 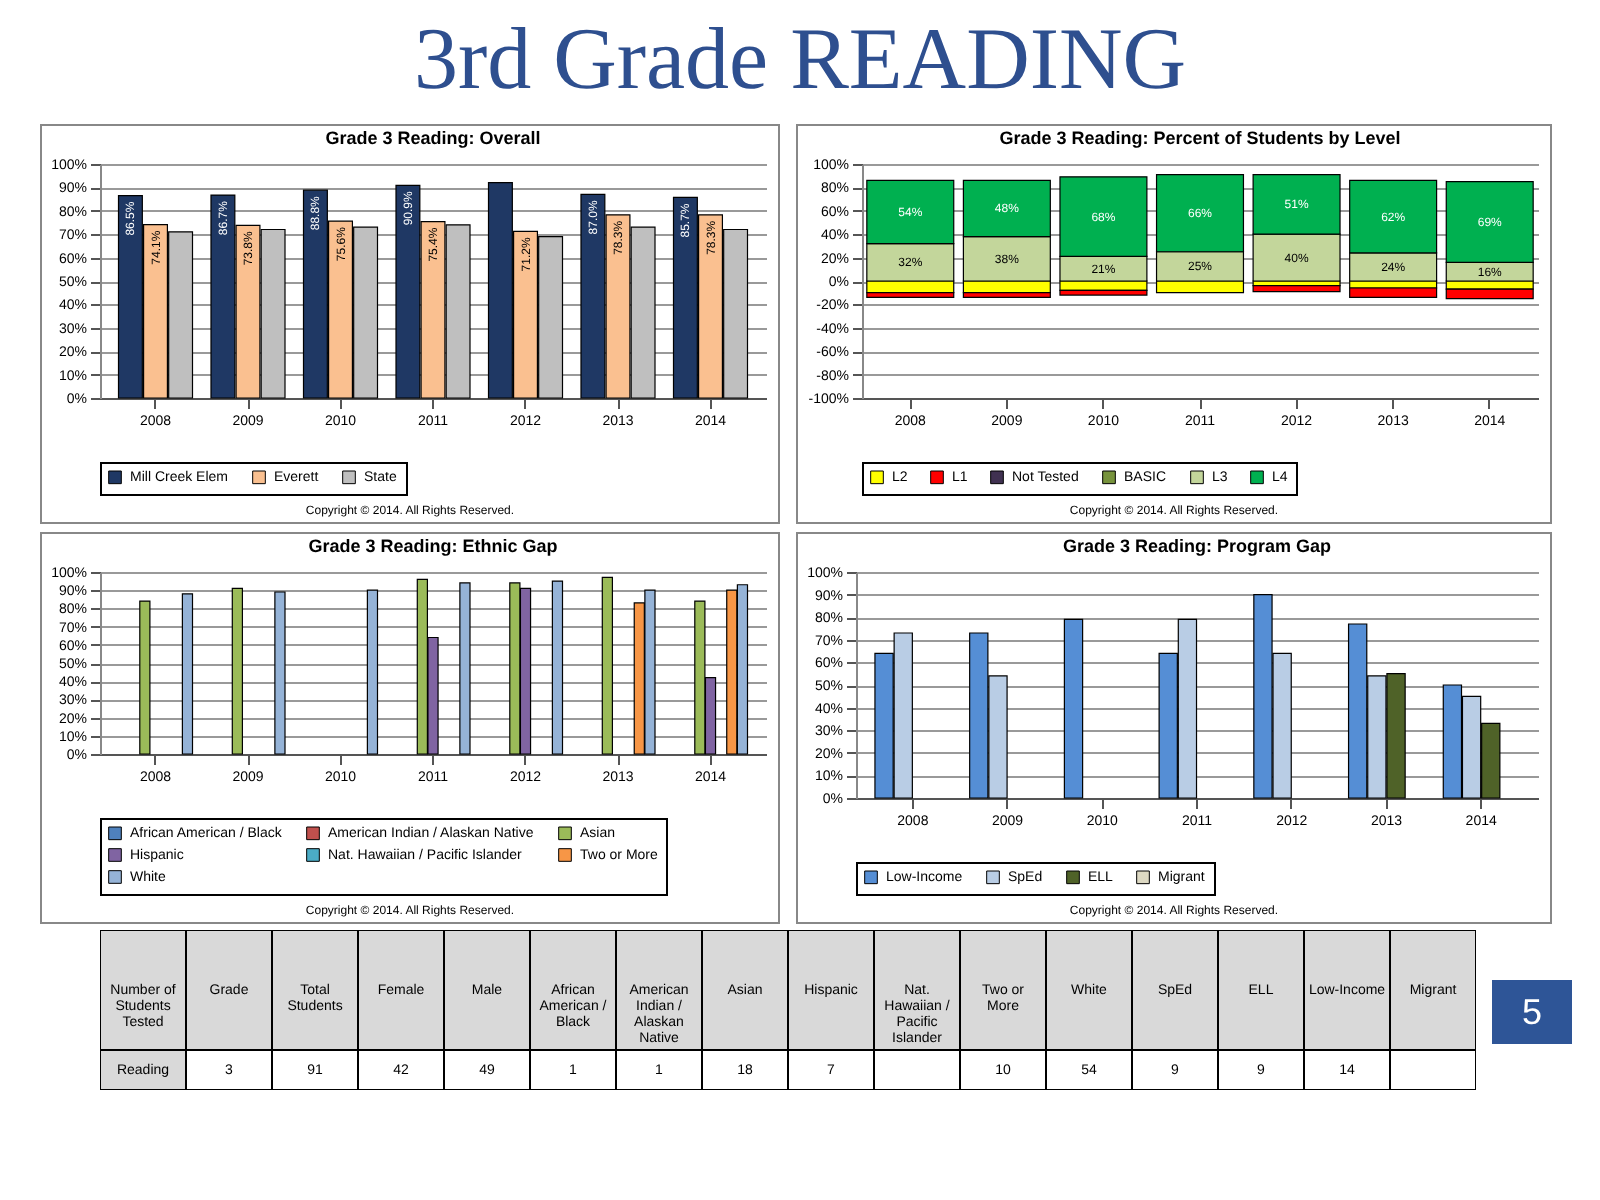 What do you see at coordinates (1197, 546) in the screenshot?
I see `chart-title: Grade 3 Reading: Program Gap` at bounding box center [1197, 546].